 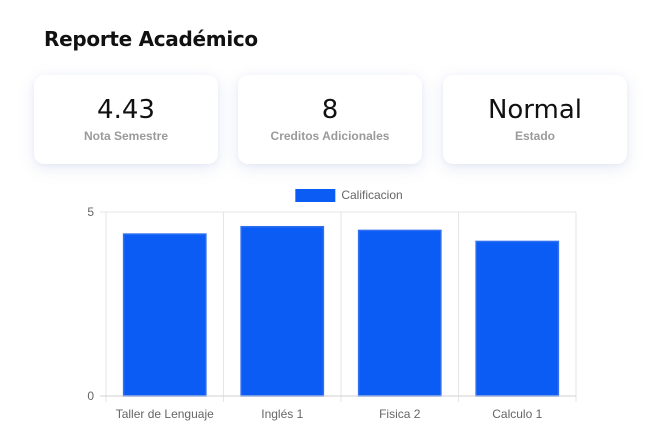 I want to click on page-title: Reporte Académico, so click(x=151, y=39).